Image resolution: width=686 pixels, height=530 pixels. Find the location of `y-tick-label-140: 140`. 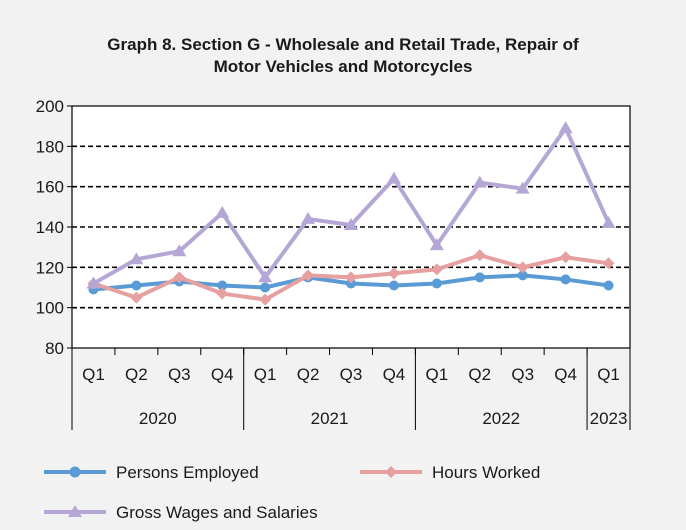

y-tick-label-140: 140 is located at coordinates (50, 227).